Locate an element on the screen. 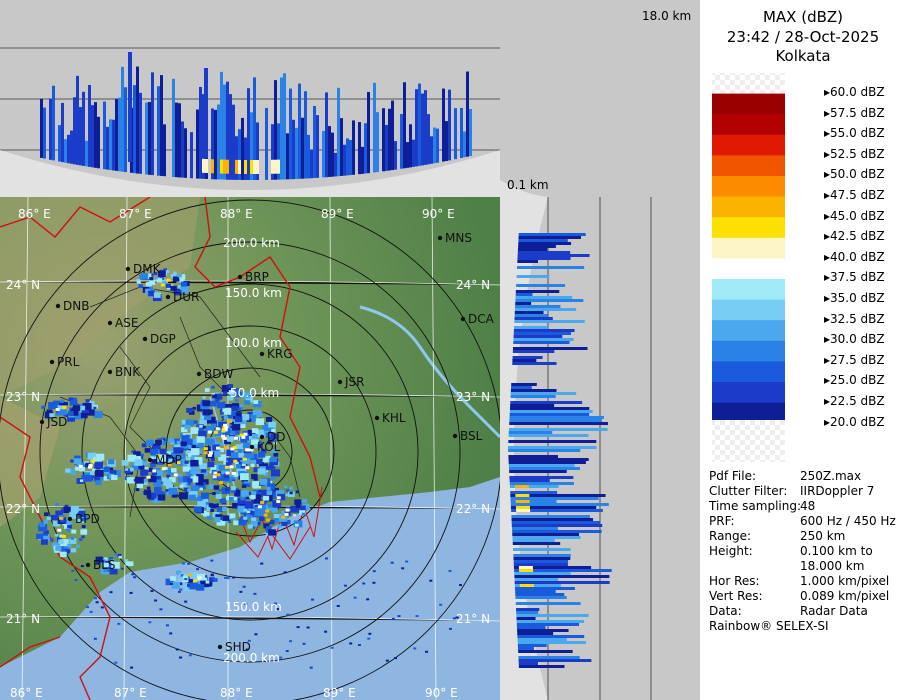  lon-label: 86° E is located at coordinates (34, 214).